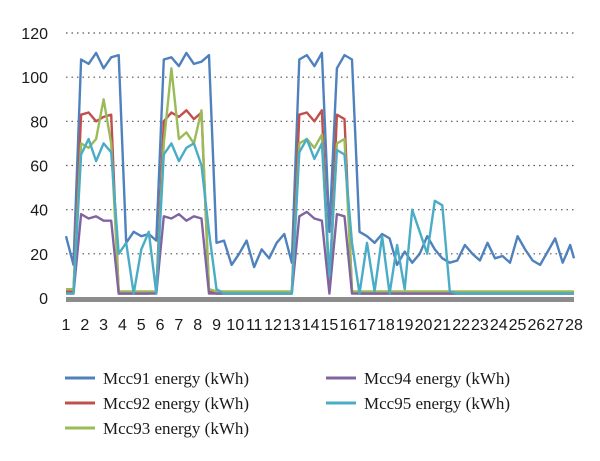  Describe the element at coordinates (176, 403) in the screenshot. I see `legend-label: Mcc92 energy (kWh)` at that location.